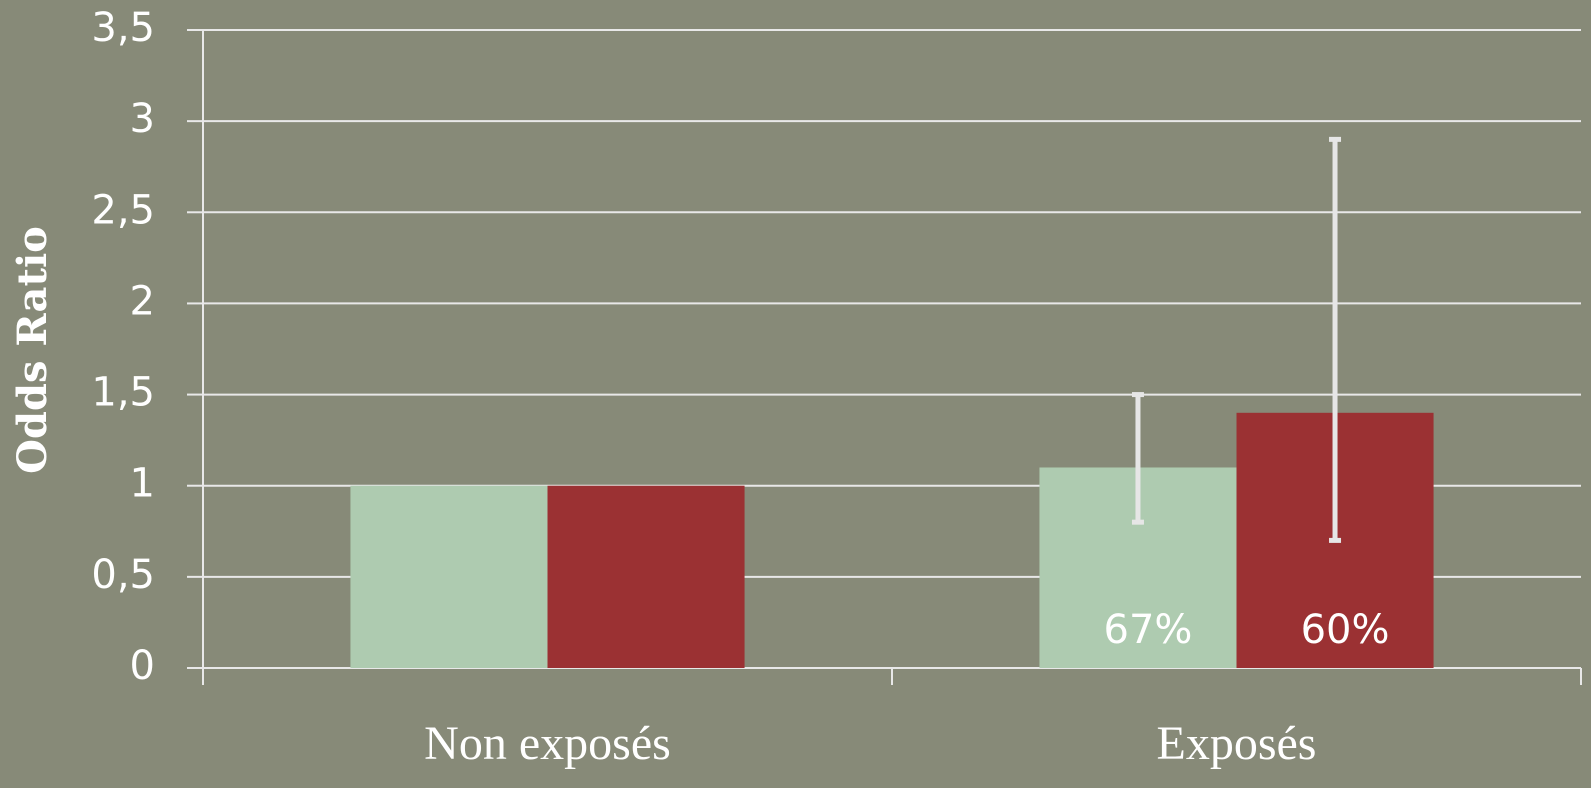 This screenshot has height=788, width=1591. Describe the element at coordinates (123, 393) in the screenshot. I see `y-tick-label: 1,5` at that location.